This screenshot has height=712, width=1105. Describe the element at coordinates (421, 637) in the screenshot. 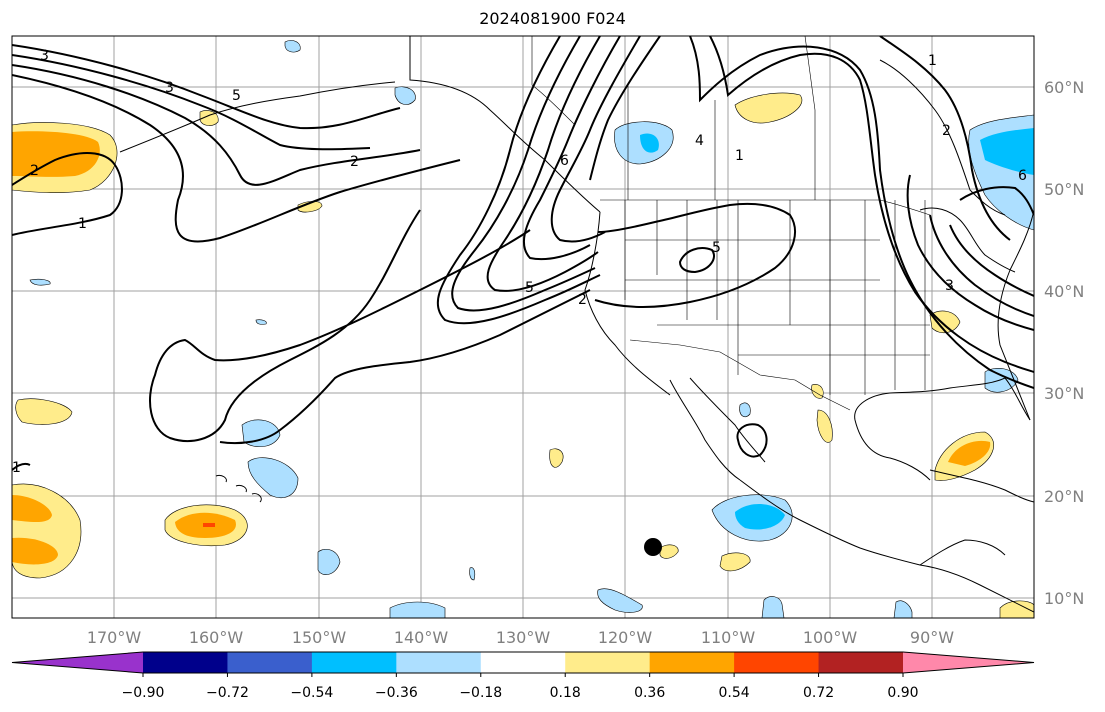

I see `lon-label: 140°W` at that location.